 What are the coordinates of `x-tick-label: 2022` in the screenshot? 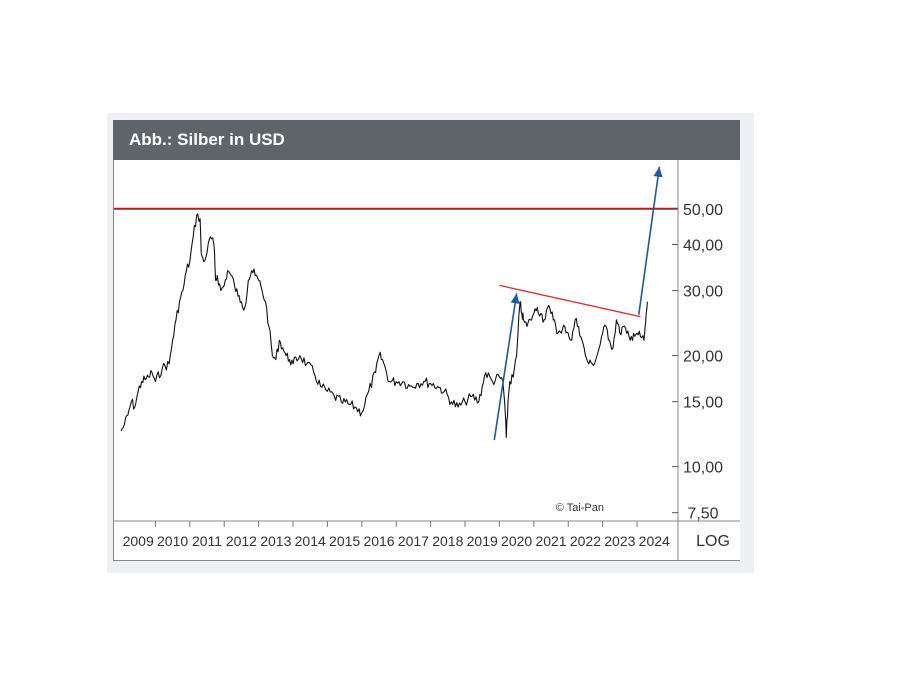 It's located at (585, 541).